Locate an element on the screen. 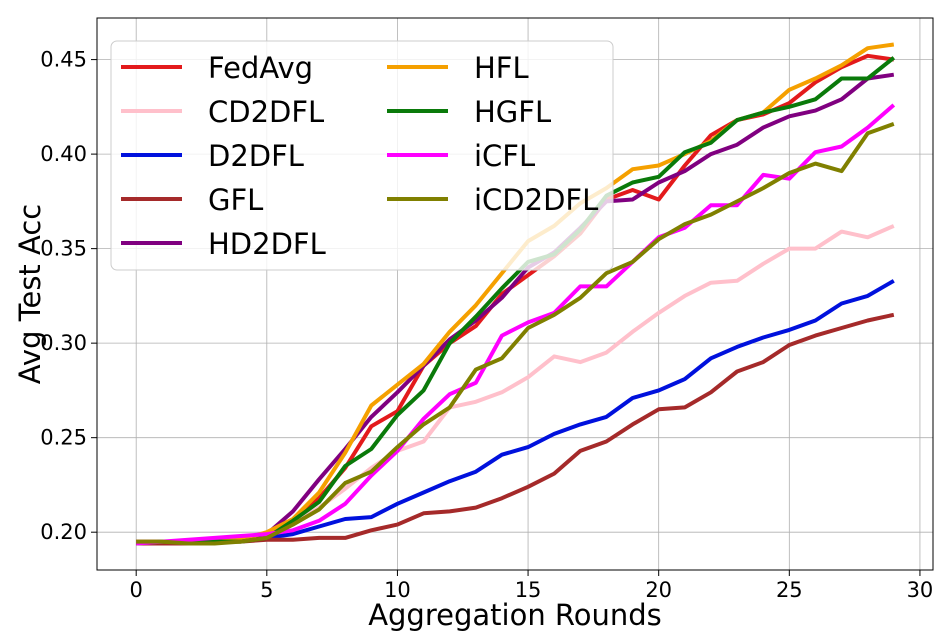  y-tick-label: 0.45 is located at coordinates (63, 60).